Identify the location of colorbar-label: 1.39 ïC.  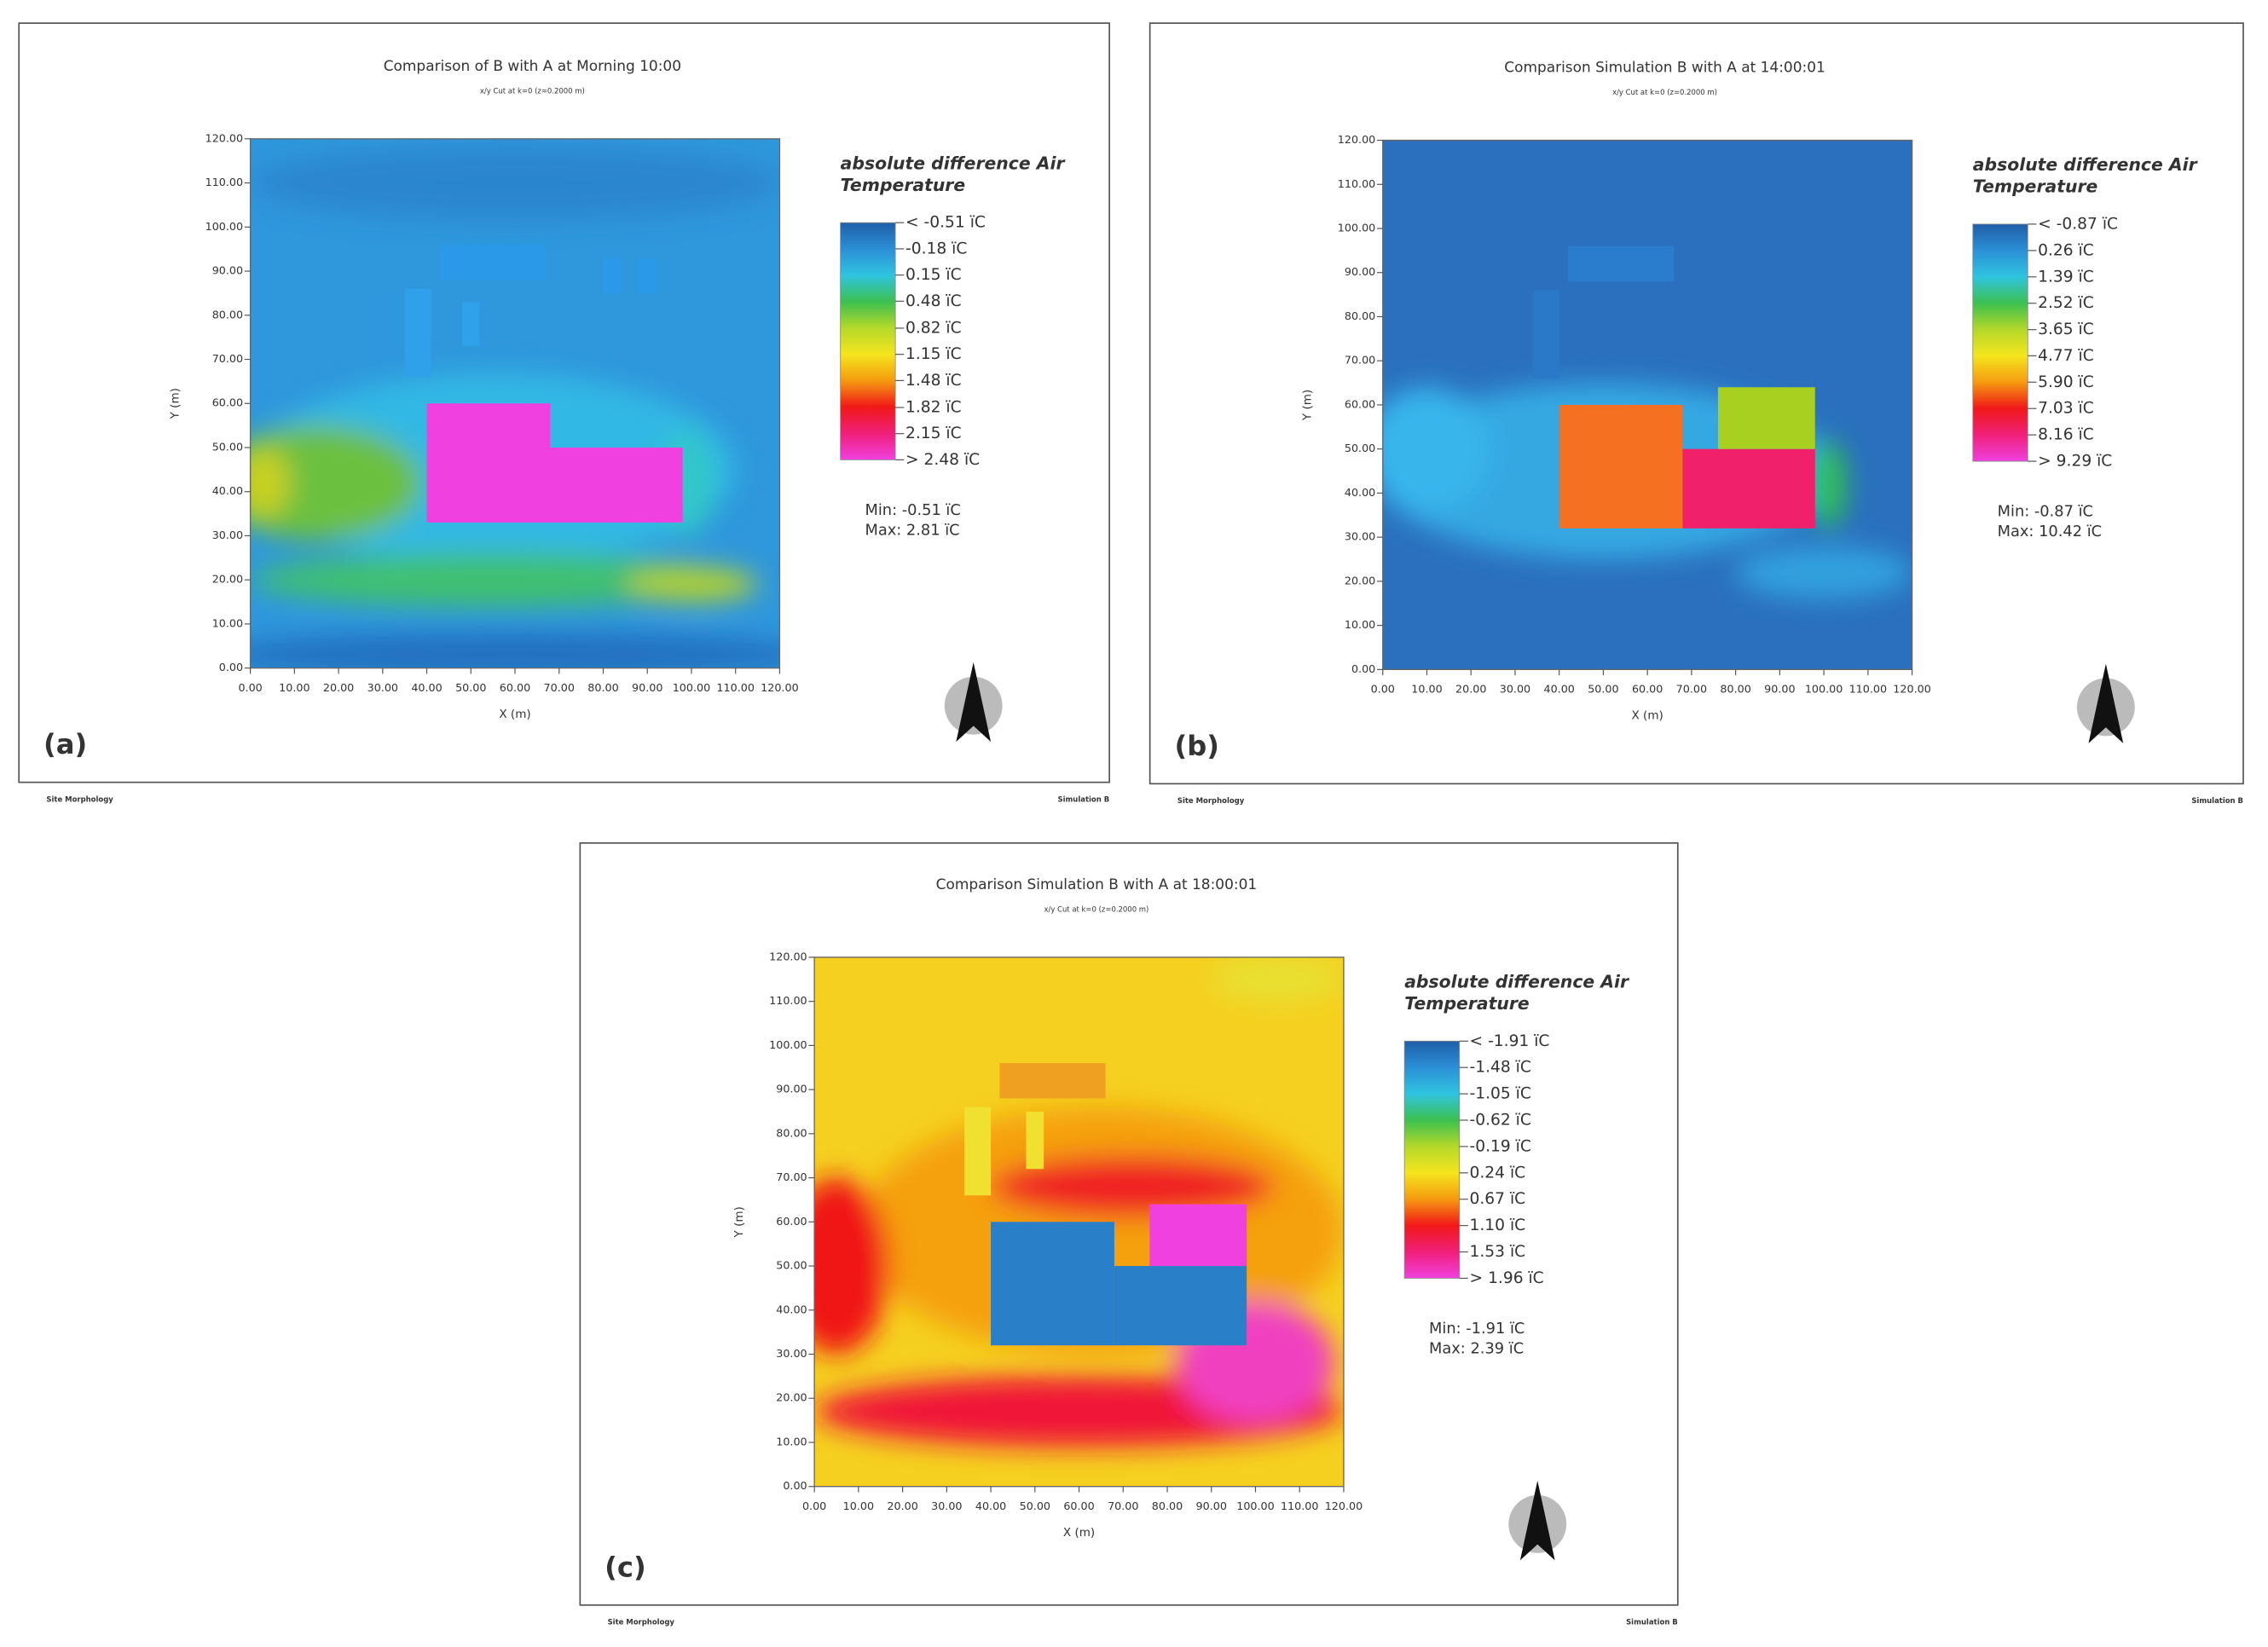
(2066, 277).